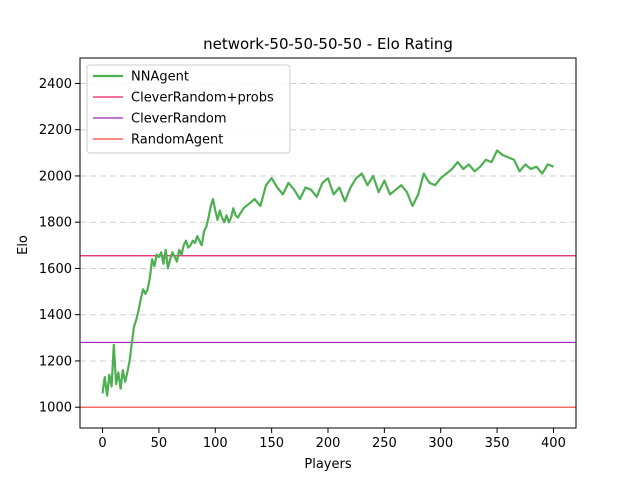  Describe the element at coordinates (55, 130) in the screenshot. I see `y-tick-label: 2200` at that location.